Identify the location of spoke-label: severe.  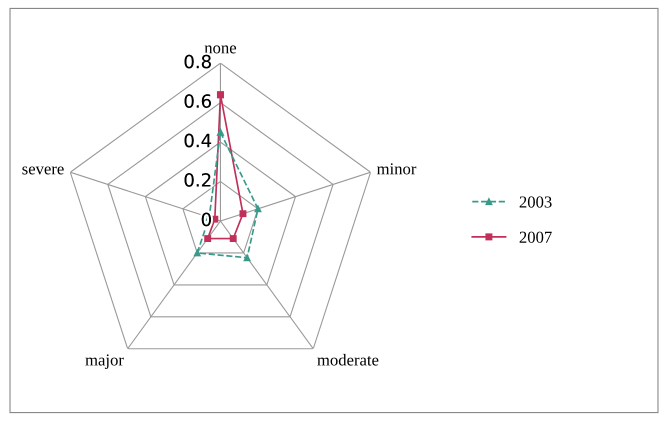
(43, 170).